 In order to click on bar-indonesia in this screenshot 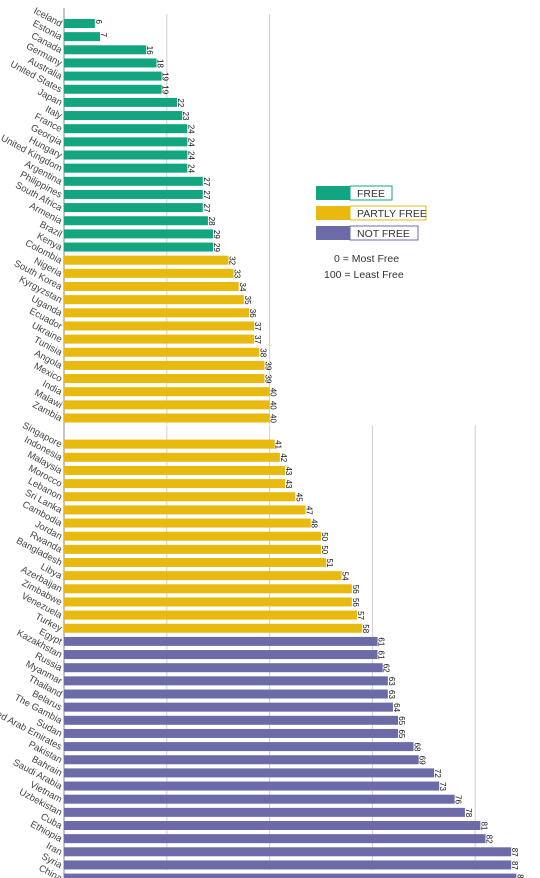, I will do `click(172, 457)`.